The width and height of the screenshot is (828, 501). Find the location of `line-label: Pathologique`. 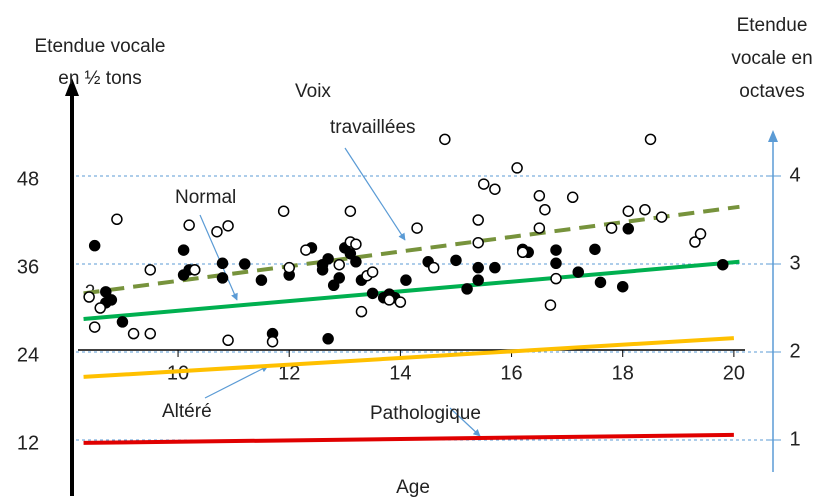

line-label: Pathologique is located at coordinates (425, 413).